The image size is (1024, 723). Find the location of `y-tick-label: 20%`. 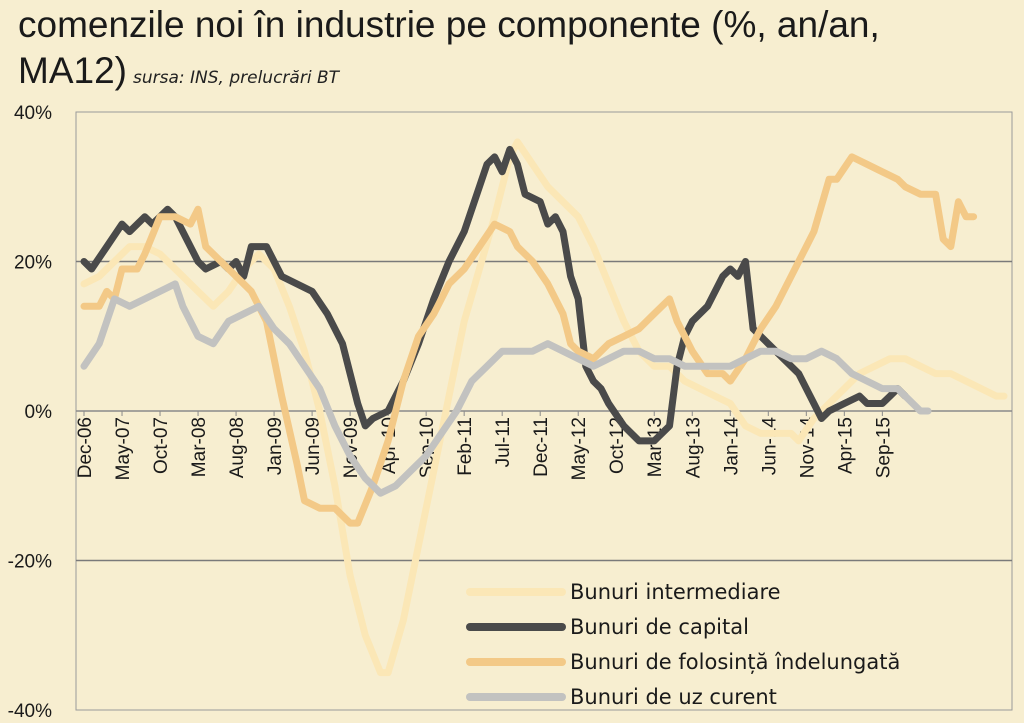

y-tick-label: 20% is located at coordinates (33, 263).